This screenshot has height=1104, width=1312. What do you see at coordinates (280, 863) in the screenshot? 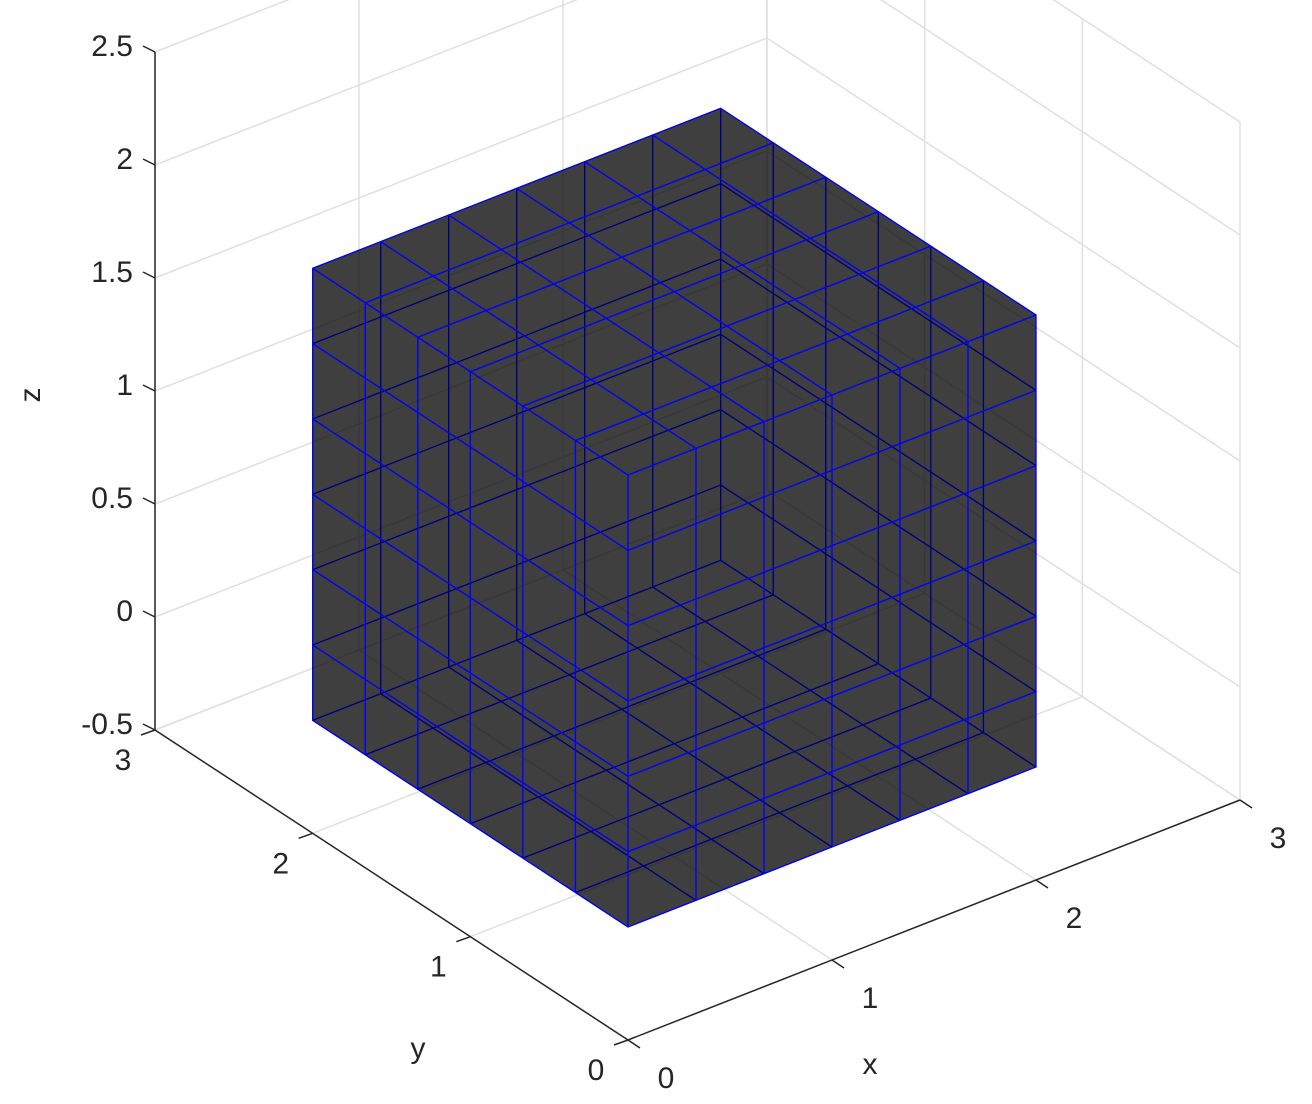
I see `y-tick-label: 2` at bounding box center [280, 863].